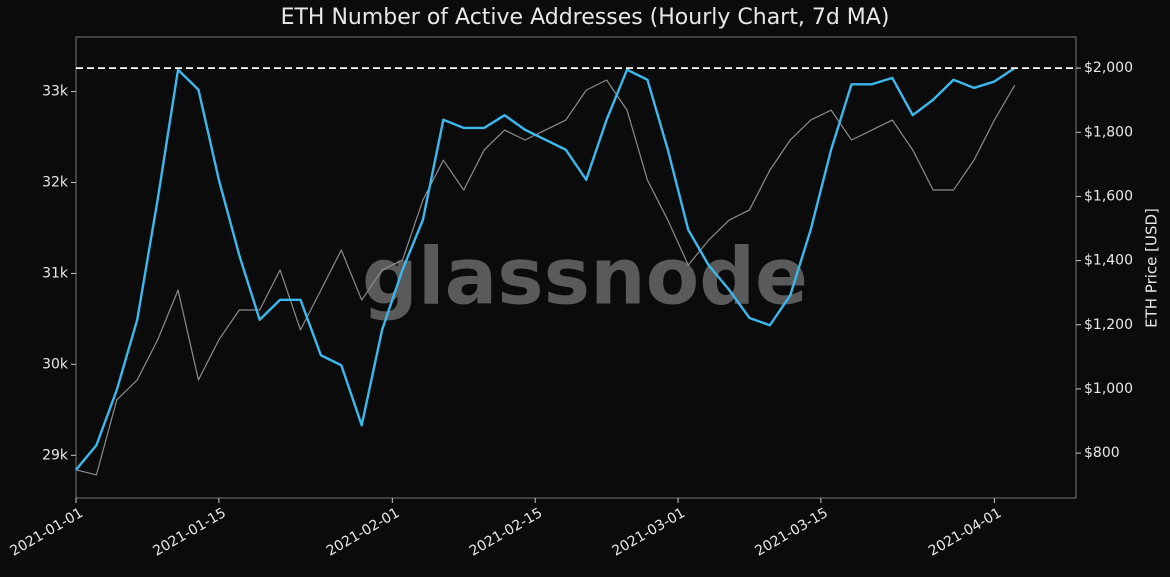  What do you see at coordinates (1108, 261) in the screenshot?
I see `y2-tick-label: $1,400` at bounding box center [1108, 261].